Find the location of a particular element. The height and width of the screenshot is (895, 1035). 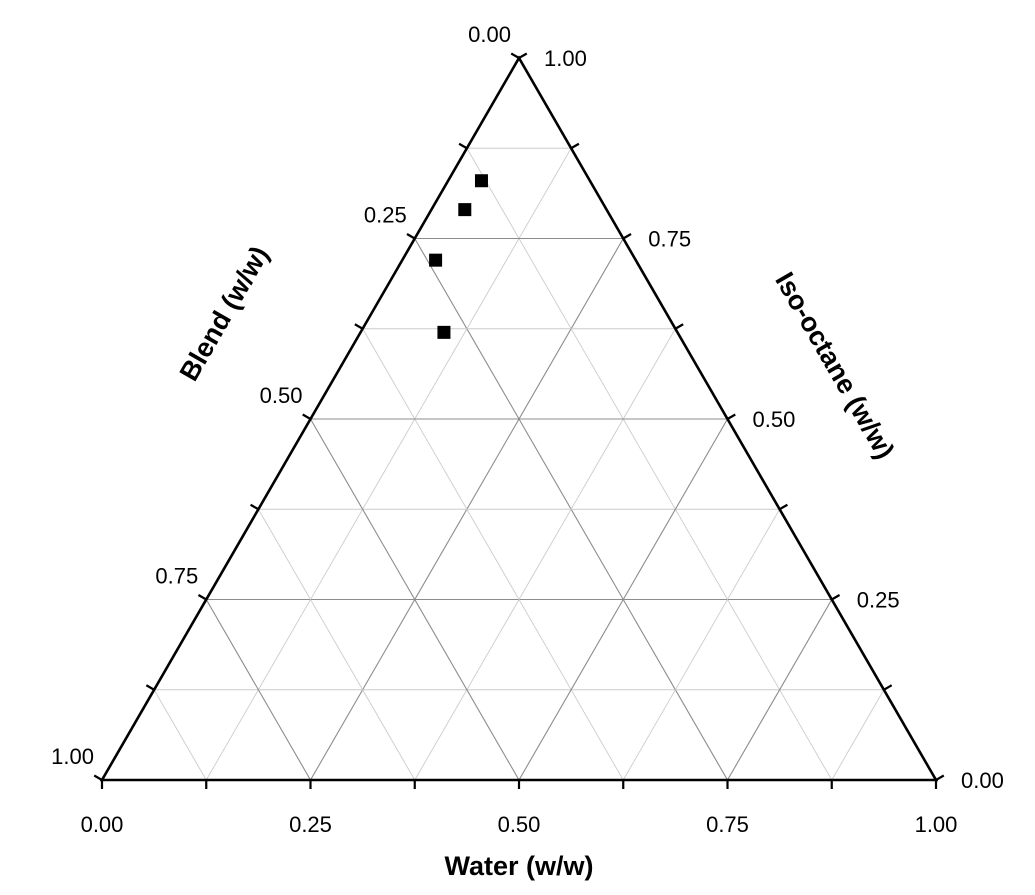

axis-title-iso-octane: Iso-octane (w/w) is located at coordinates (834, 365).